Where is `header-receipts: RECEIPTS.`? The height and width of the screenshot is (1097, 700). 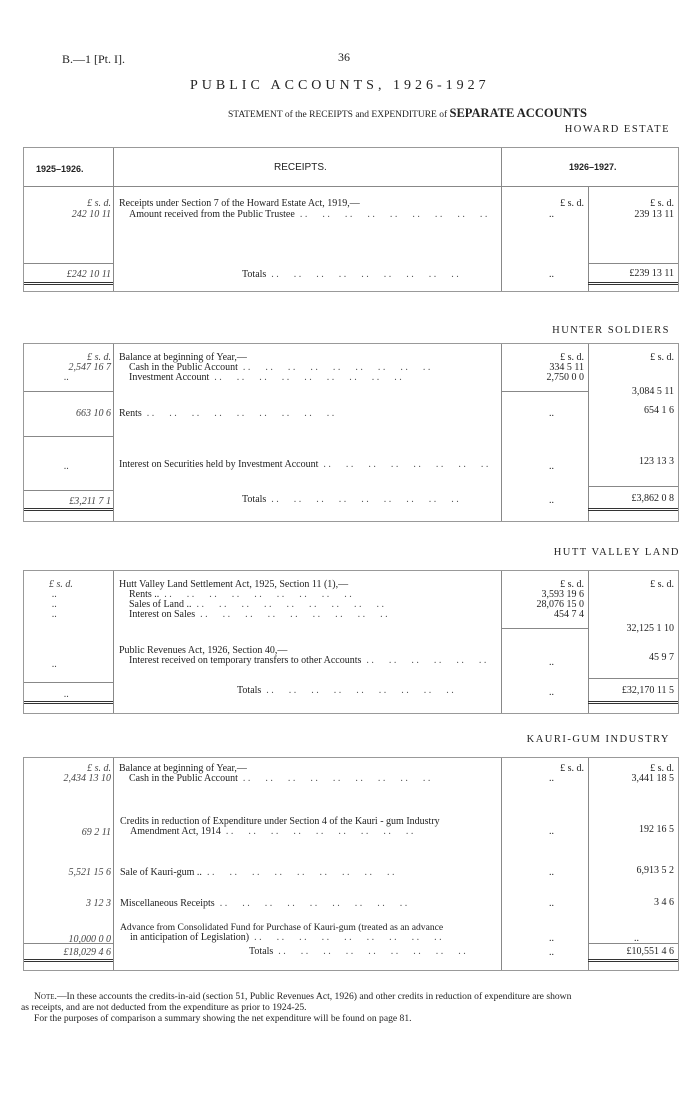 header-receipts: RECEIPTS. is located at coordinates (300, 167).